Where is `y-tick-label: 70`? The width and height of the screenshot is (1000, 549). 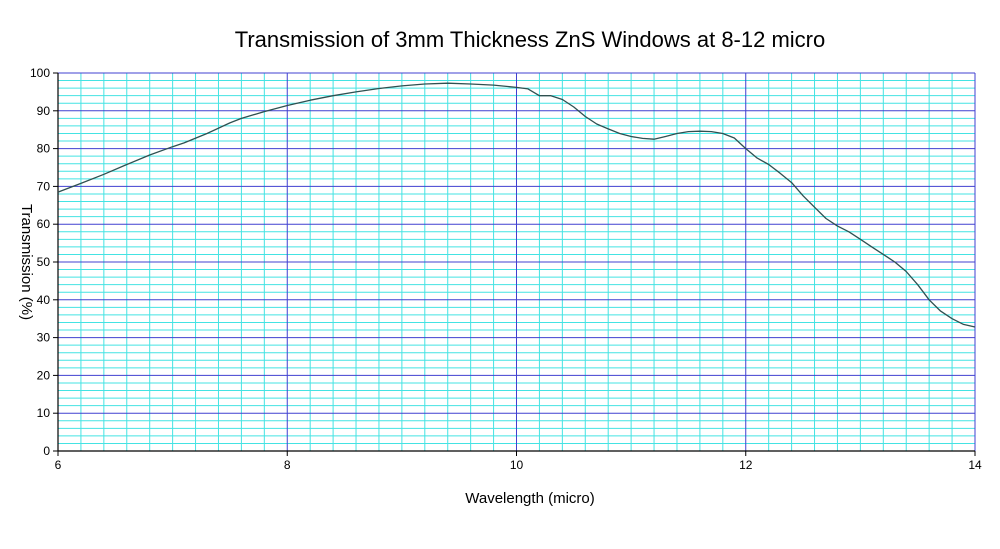
y-tick-label: 70 is located at coordinates (44, 186).